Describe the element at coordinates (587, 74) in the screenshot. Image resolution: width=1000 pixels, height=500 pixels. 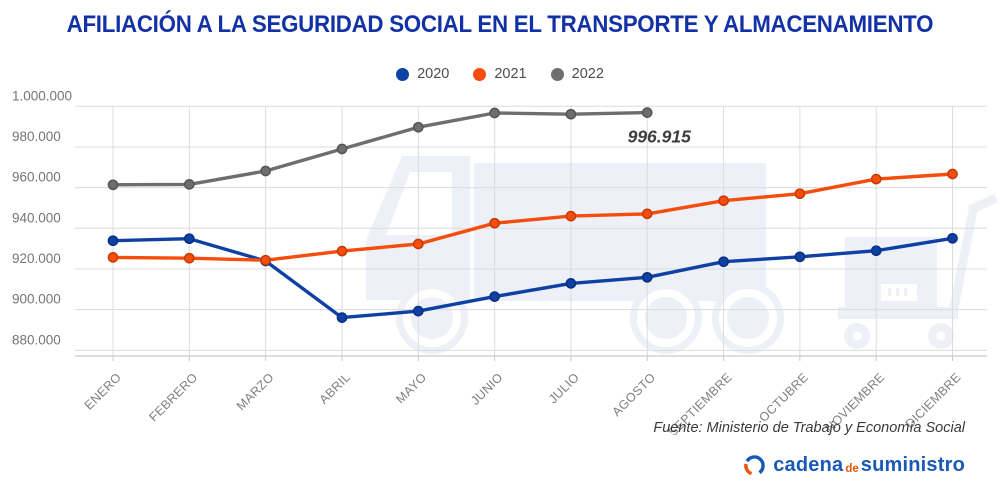
I see `legend-label: 2022` at that location.